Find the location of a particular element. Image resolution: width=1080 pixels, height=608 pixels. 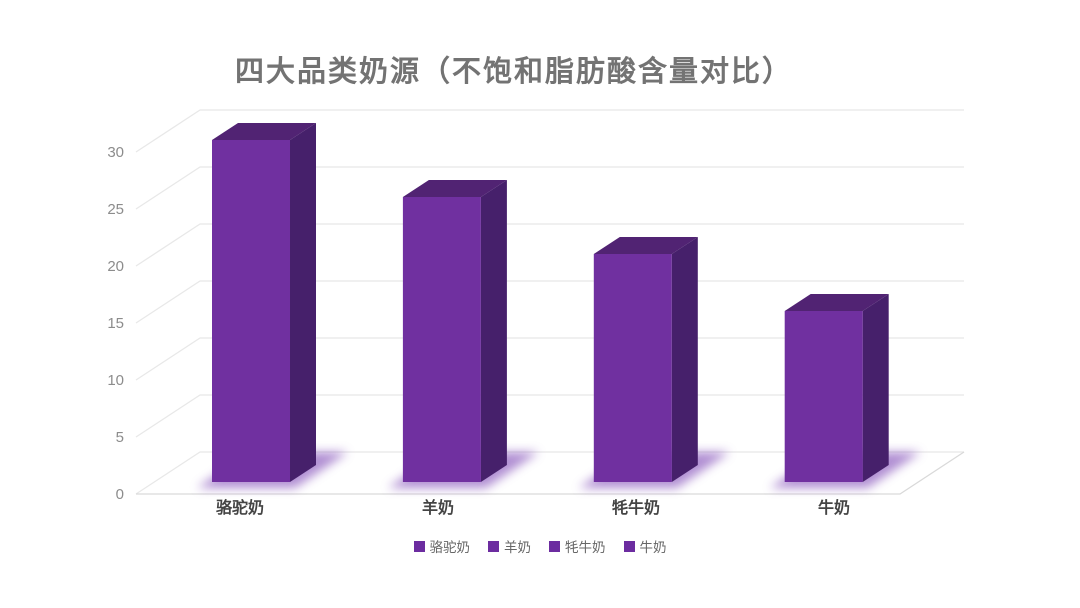

floor-outline is located at coordinates (550, 473).